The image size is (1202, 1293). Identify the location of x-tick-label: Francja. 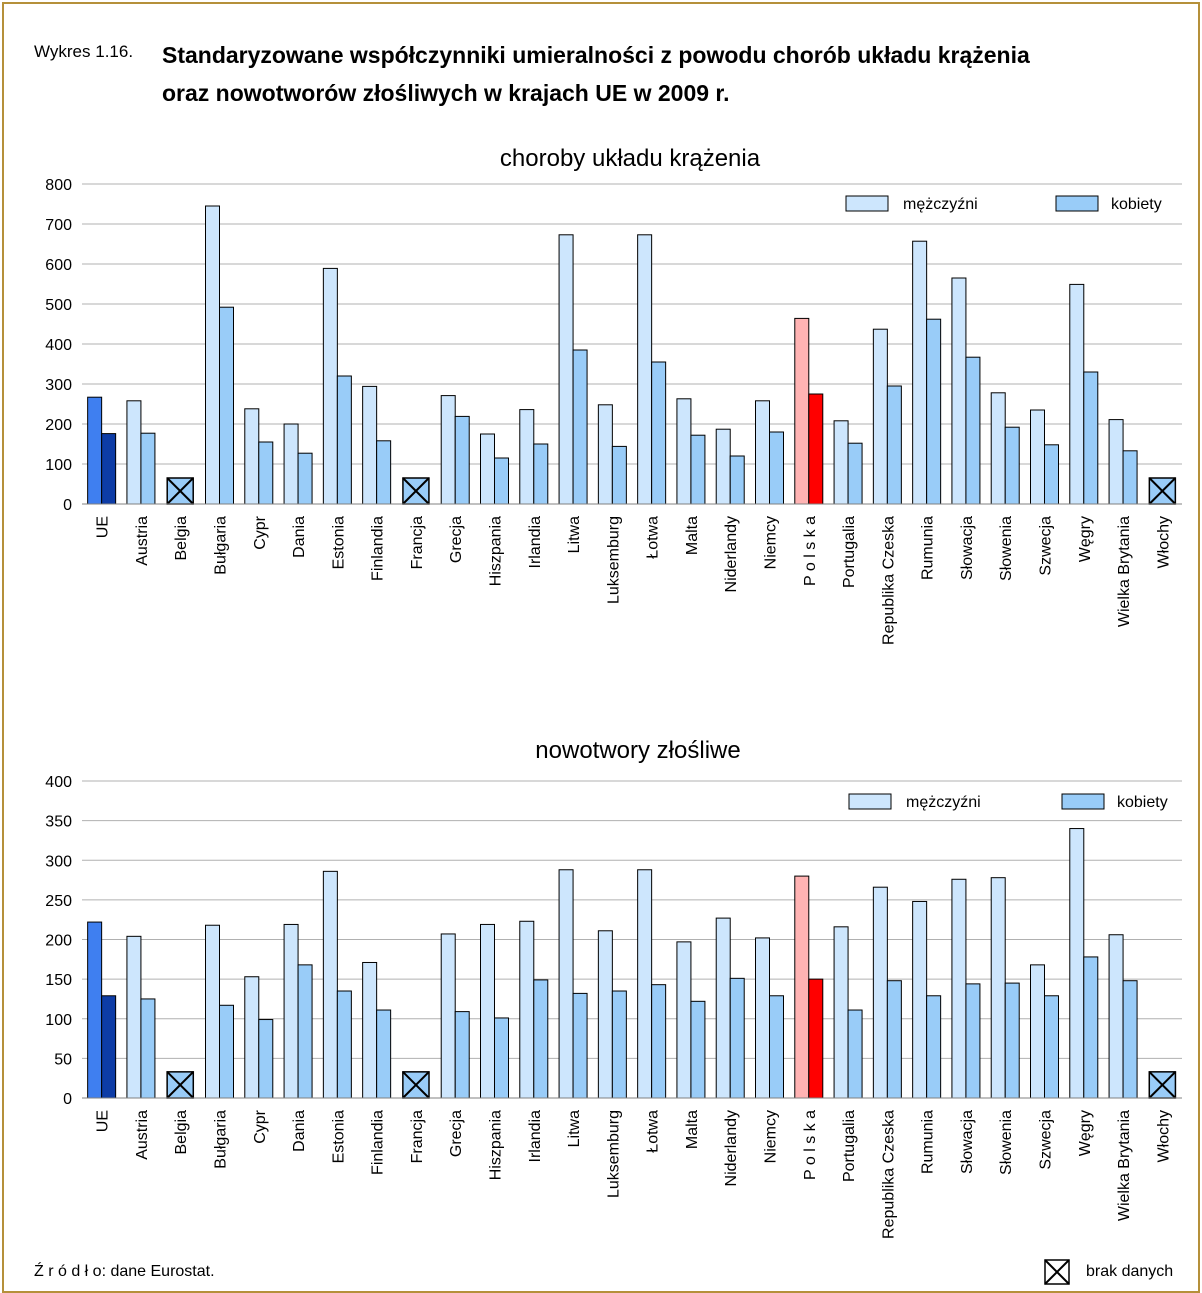
(417, 542).